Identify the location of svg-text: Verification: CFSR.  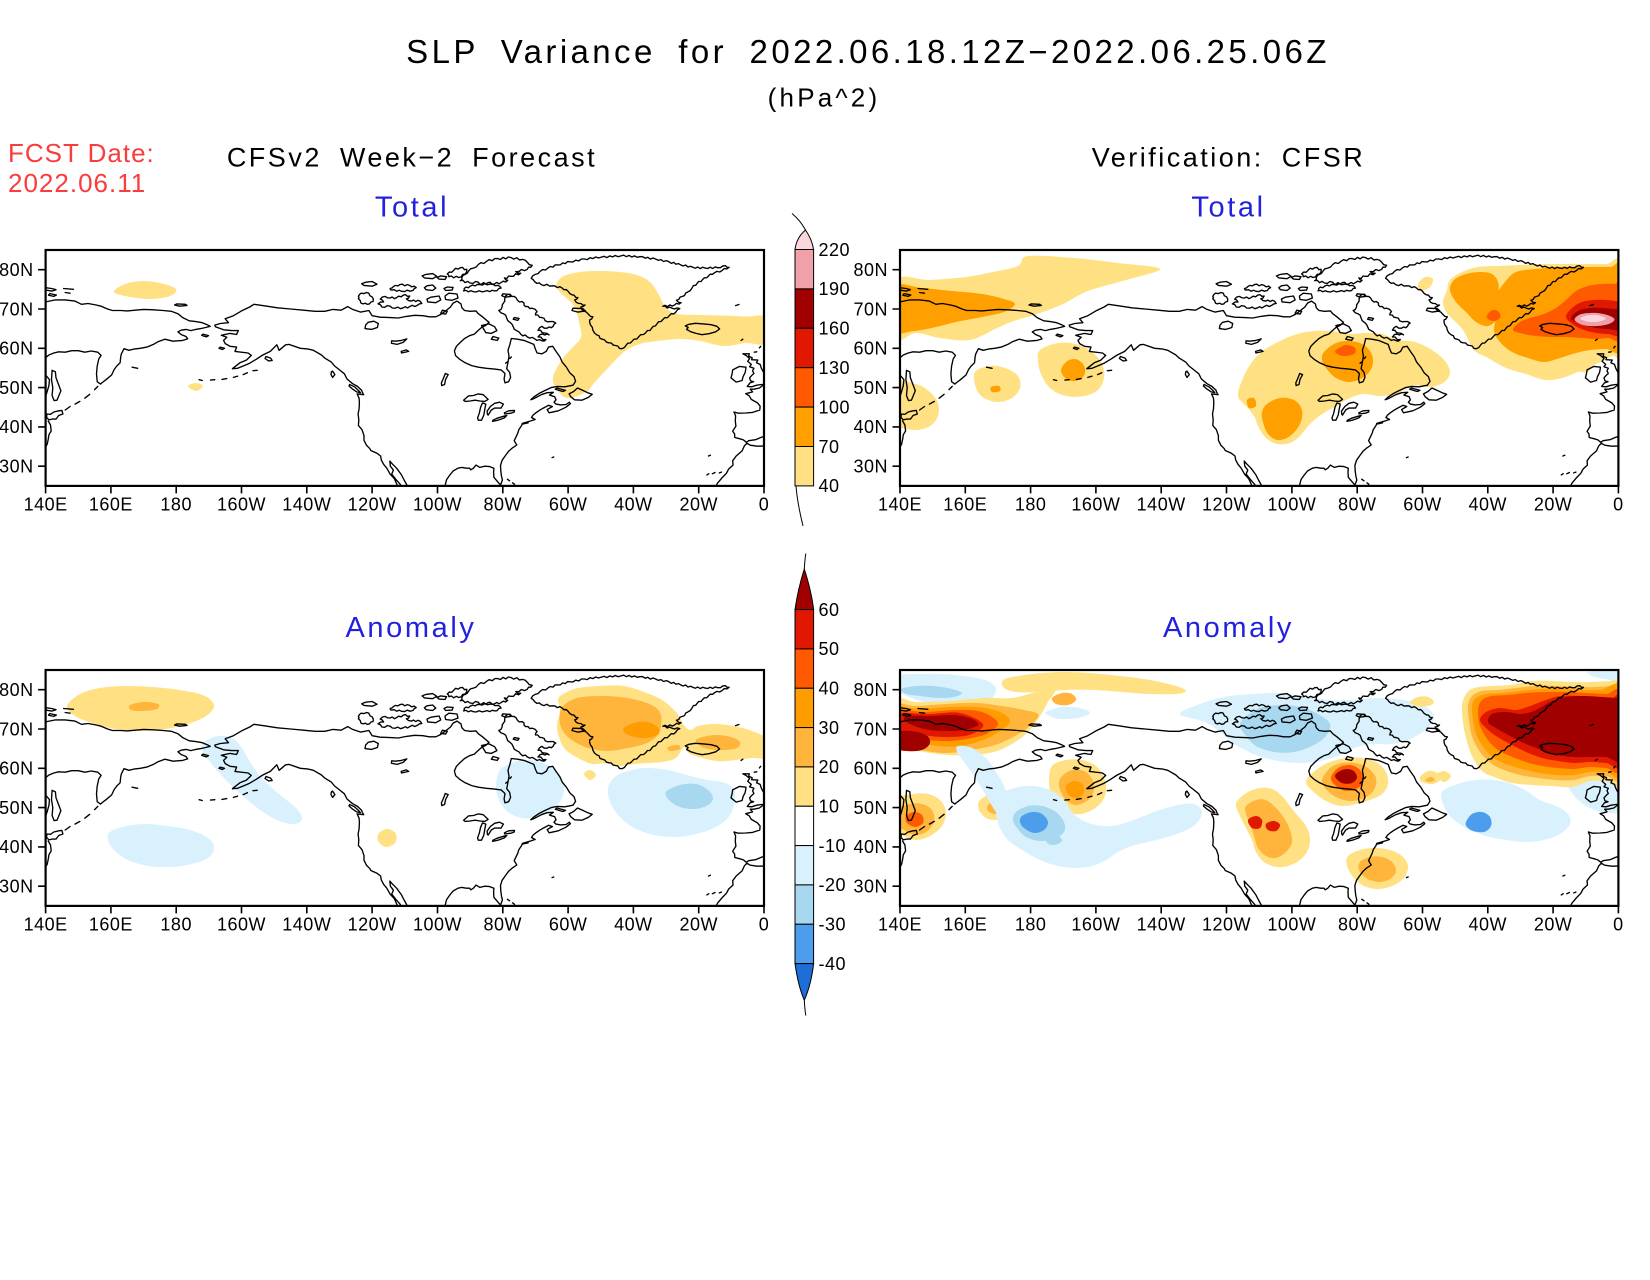
(1229, 158).